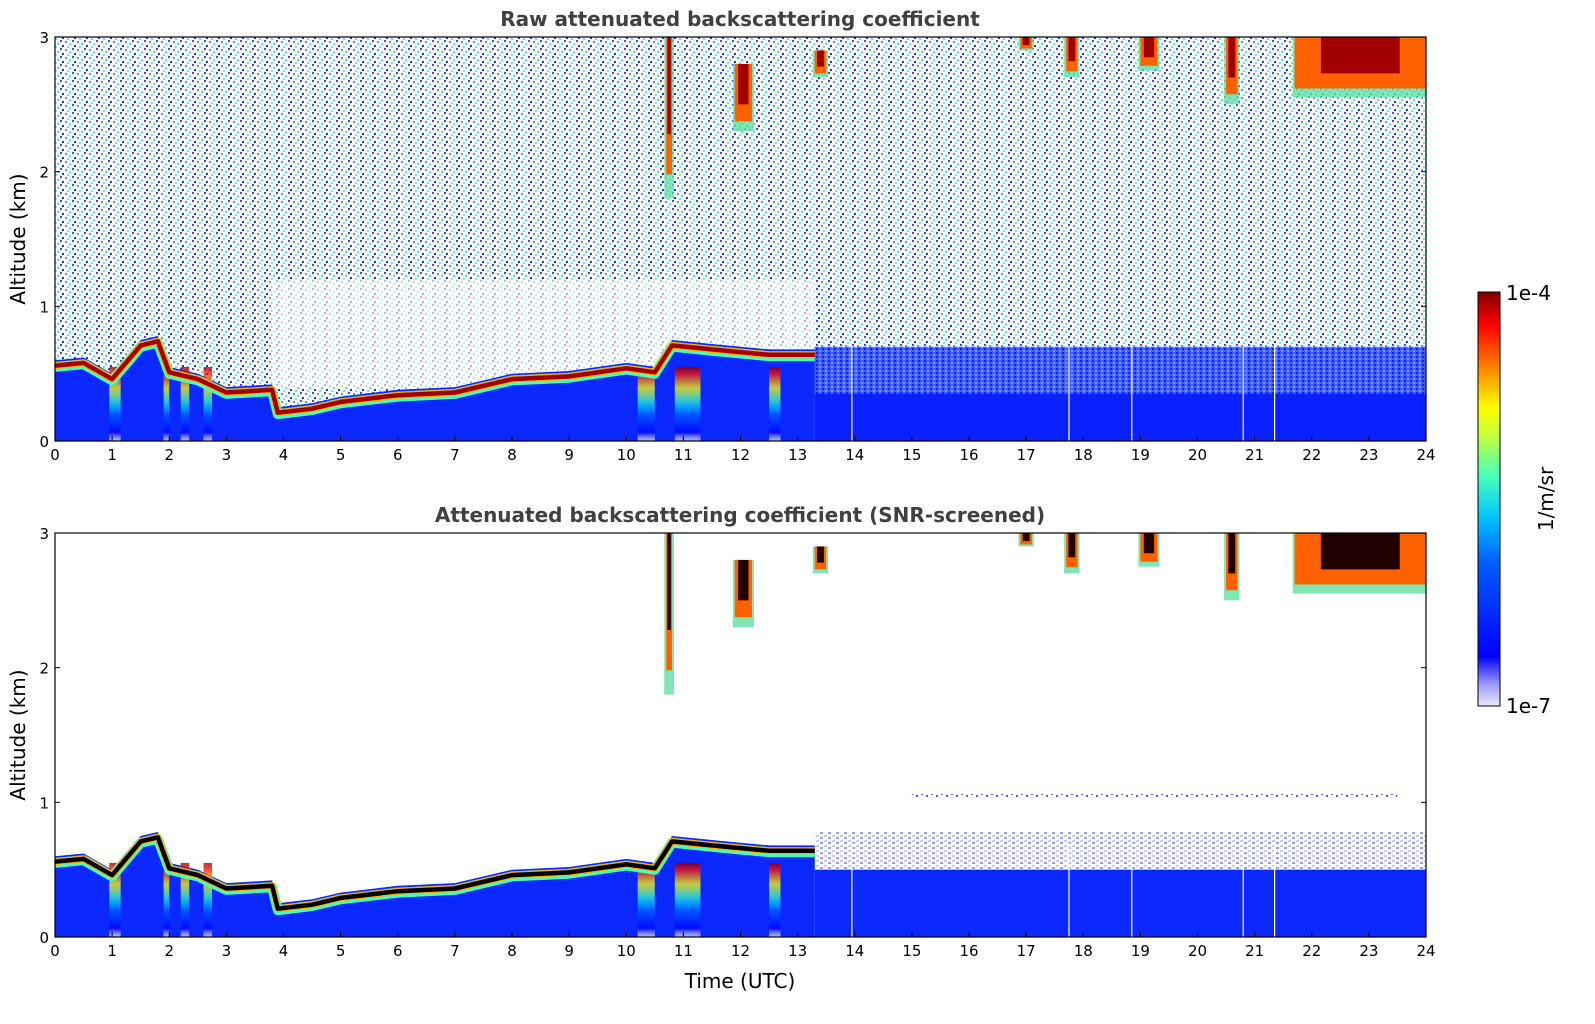  I want to click on night-boundary-layer, so click(1120, 903).